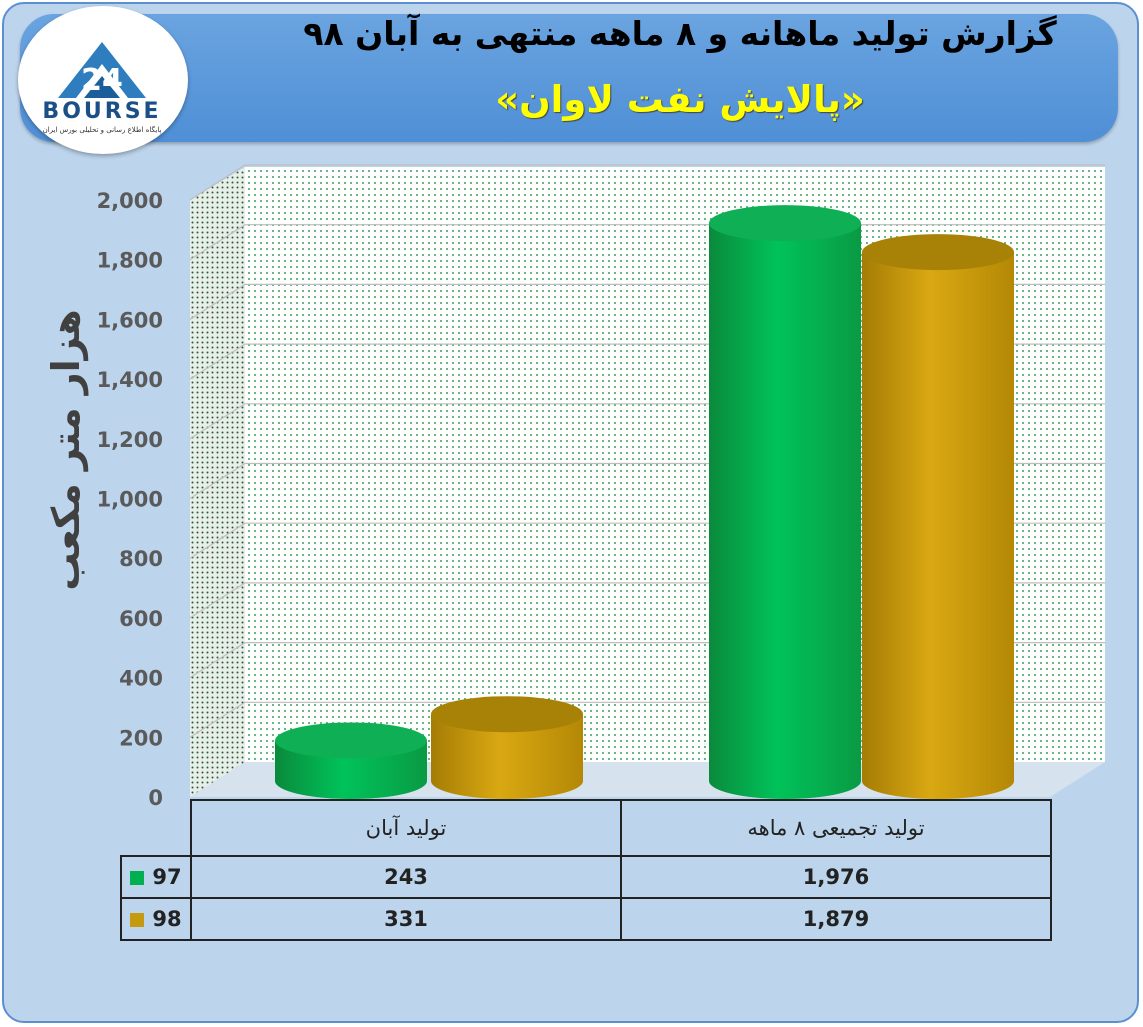 This screenshot has width=1143, height=1027. What do you see at coordinates (406, 919) in the screenshot?
I see `table-cell: 331` at bounding box center [406, 919].